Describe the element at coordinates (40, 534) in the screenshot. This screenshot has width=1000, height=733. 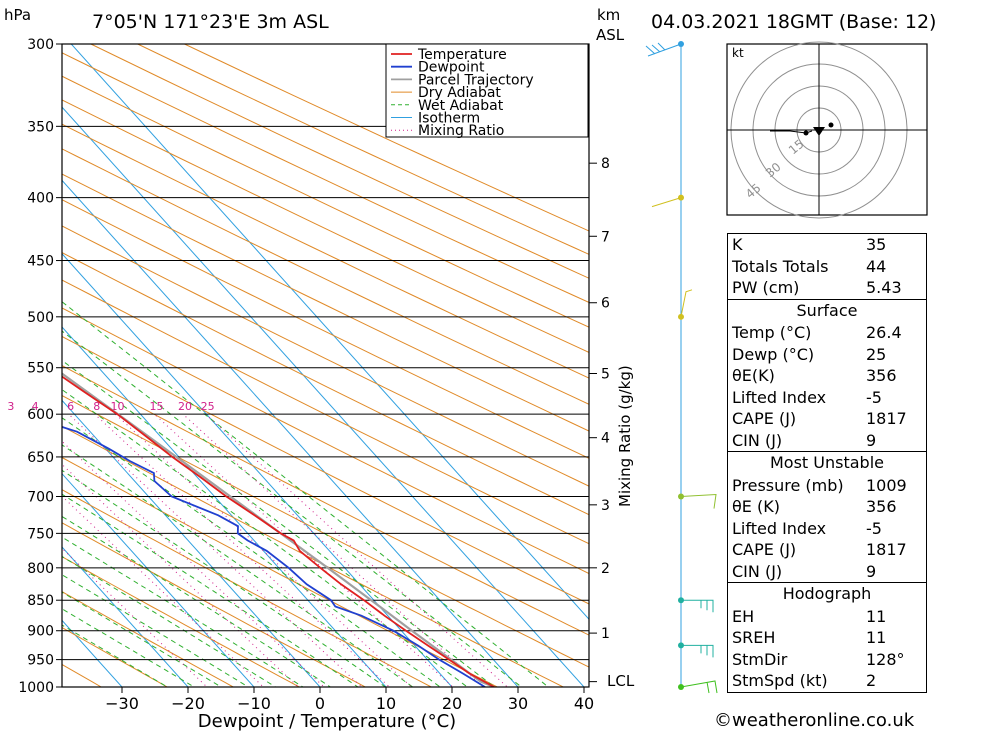
I see `pressure-tick-label: 750` at that location.